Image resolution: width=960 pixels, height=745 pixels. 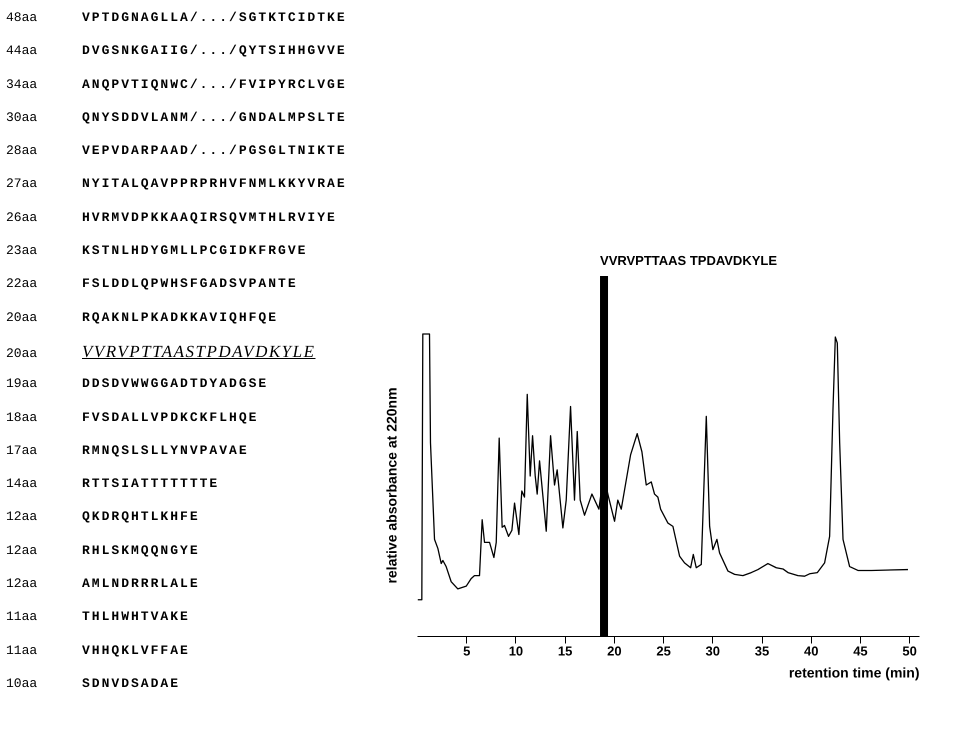 What do you see at coordinates (466, 651) in the screenshot?
I see `x-tick-label: 5` at bounding box center [466, 651].